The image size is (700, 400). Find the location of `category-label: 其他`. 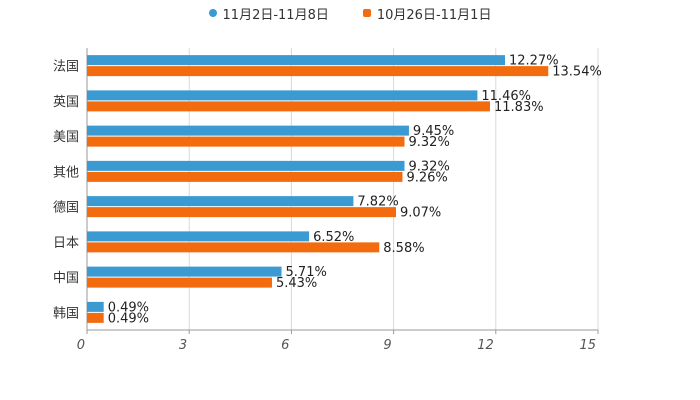

category-label: 其他 is located at coordinates (66, 172).